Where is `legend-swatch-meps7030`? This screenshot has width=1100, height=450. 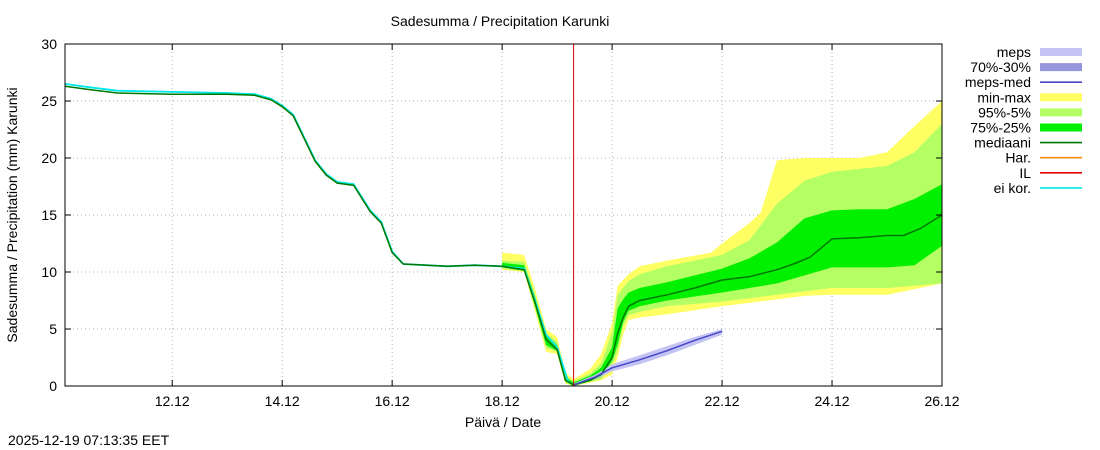 legend-swatch-meps7030 is located at coordinates (1061, 67).